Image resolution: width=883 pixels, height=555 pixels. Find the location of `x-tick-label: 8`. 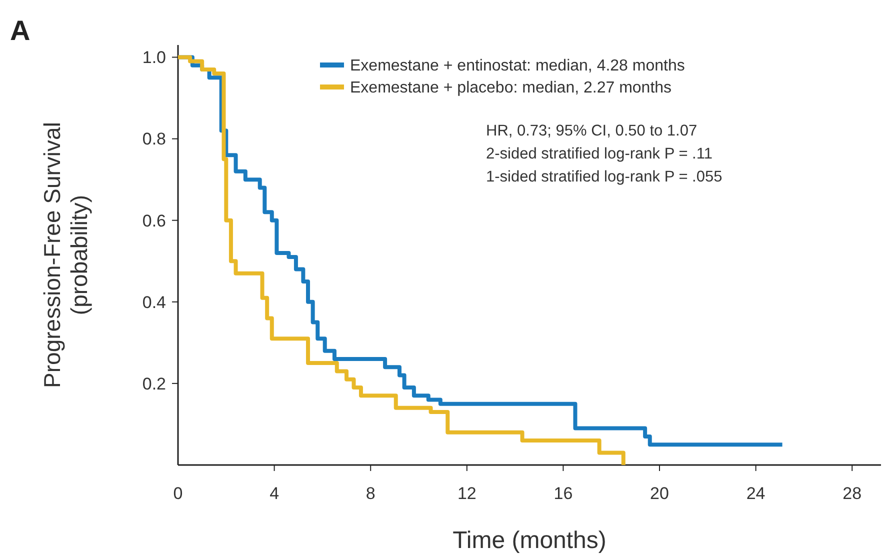

x-tick-label: 8 is located at coordinates (371, 493).